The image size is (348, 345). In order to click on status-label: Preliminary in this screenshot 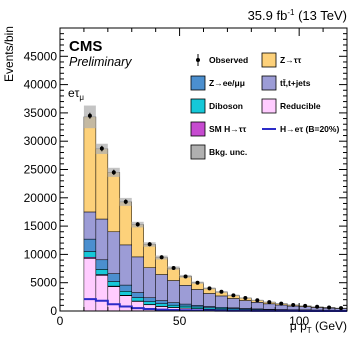, I will do `click(100, 62)`.